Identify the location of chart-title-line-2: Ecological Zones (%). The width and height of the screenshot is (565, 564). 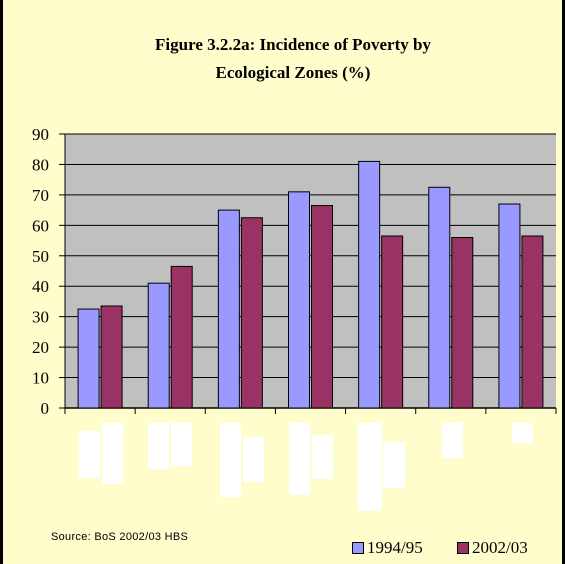
(293, 72).